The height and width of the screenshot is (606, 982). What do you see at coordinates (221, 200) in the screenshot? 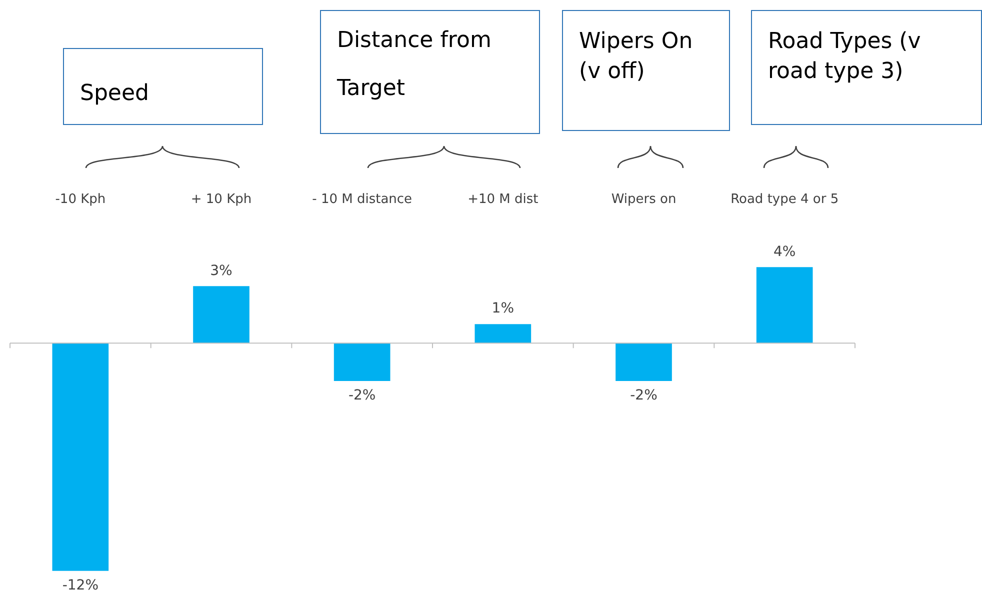
I see `x-tick-label: + 10 Kph` at bounding box center [221, 200].